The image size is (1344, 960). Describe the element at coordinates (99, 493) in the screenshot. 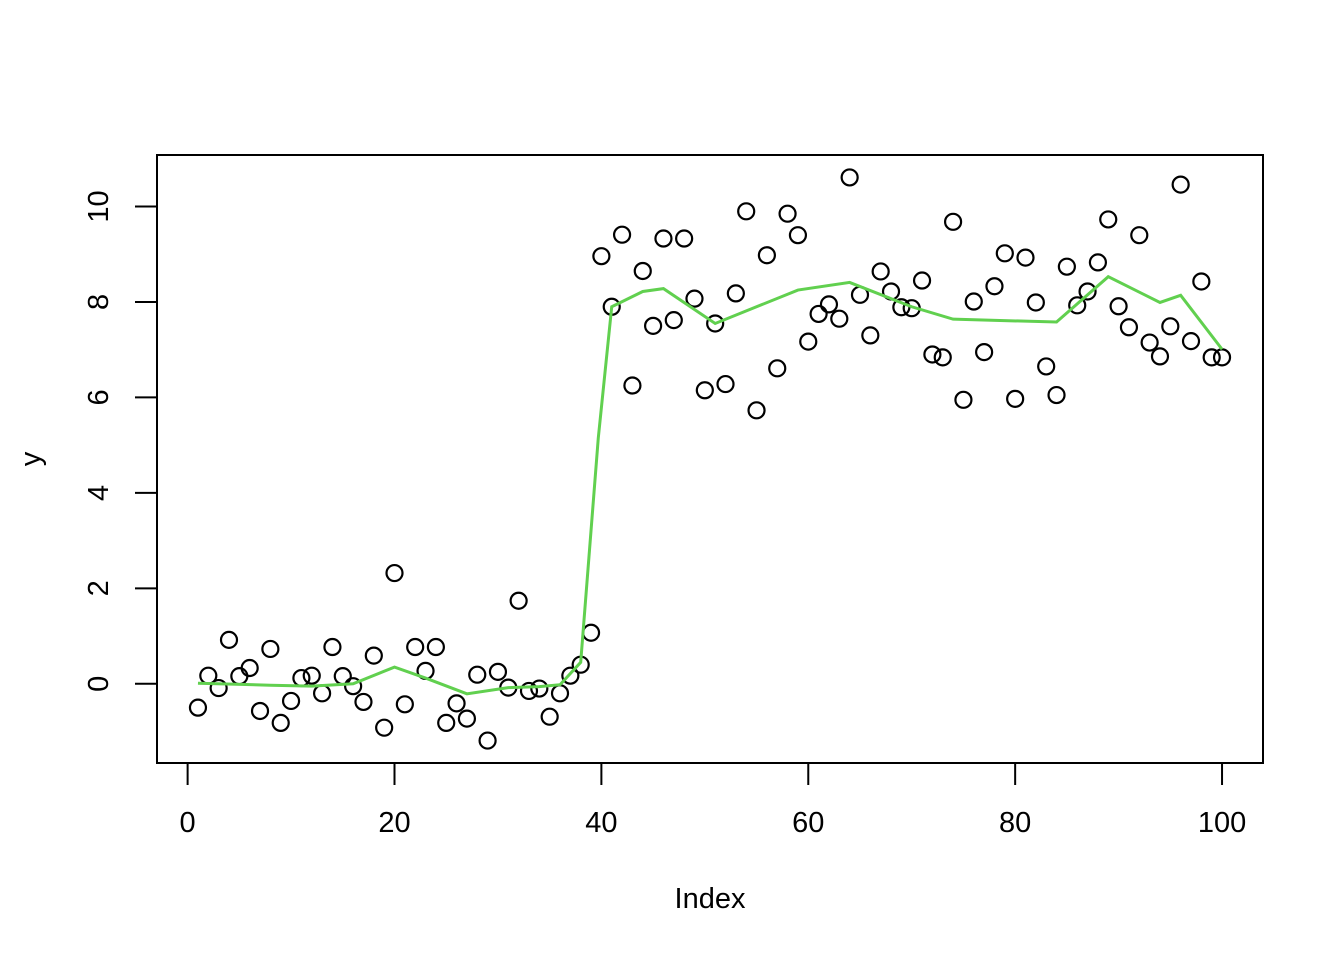

I see `y-axis-tick-label: 4` at that location.